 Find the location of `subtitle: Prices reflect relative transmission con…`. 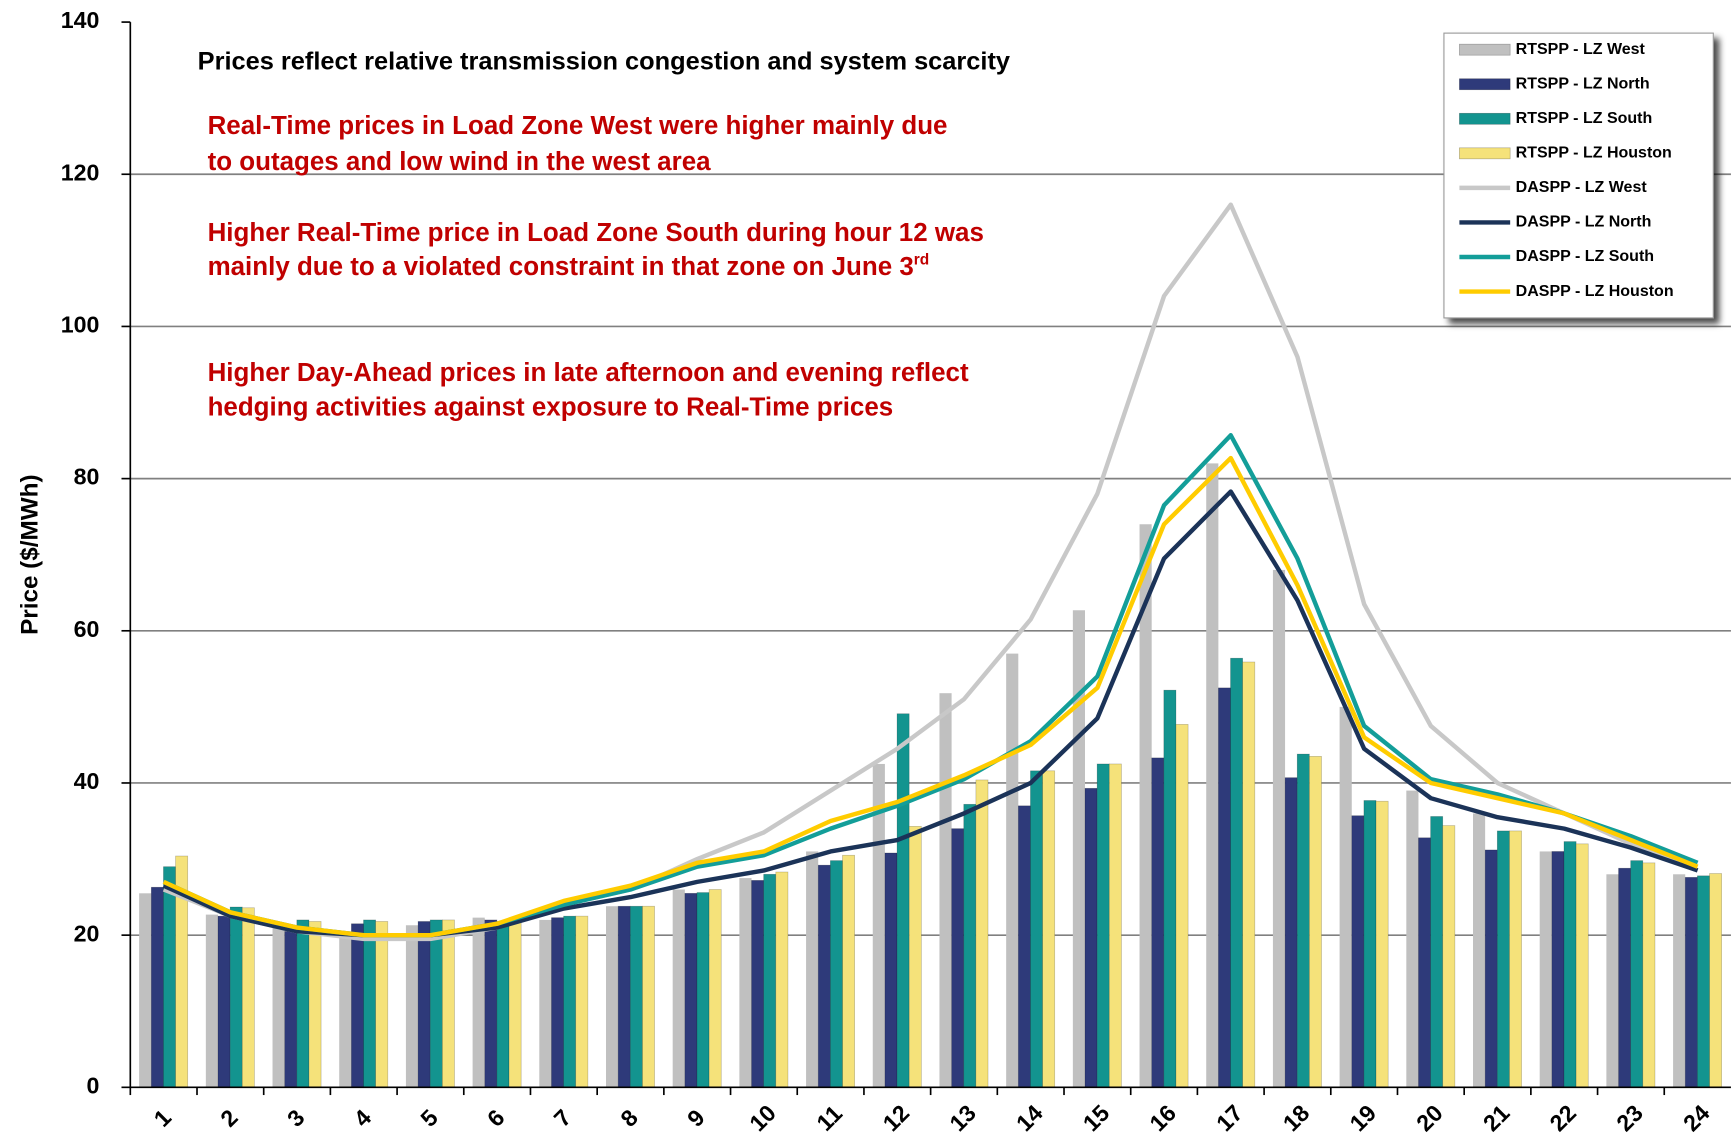

subtitle: Prices reflect relative transmission con… is located at coordinates (604, 62).